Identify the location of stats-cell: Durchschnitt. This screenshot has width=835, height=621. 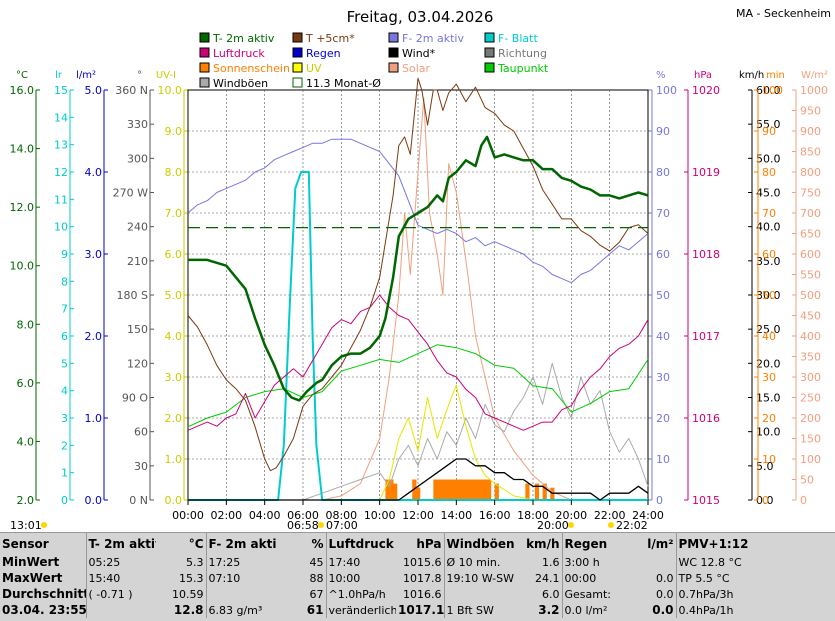
(44, 594).